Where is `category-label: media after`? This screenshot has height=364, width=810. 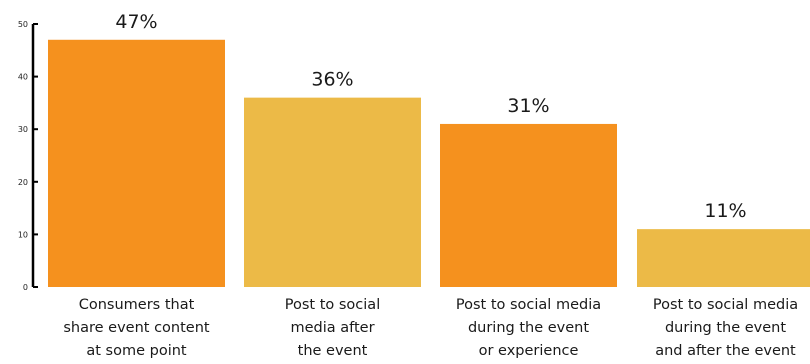
category-label: media after is located at coordinates (332, 328).